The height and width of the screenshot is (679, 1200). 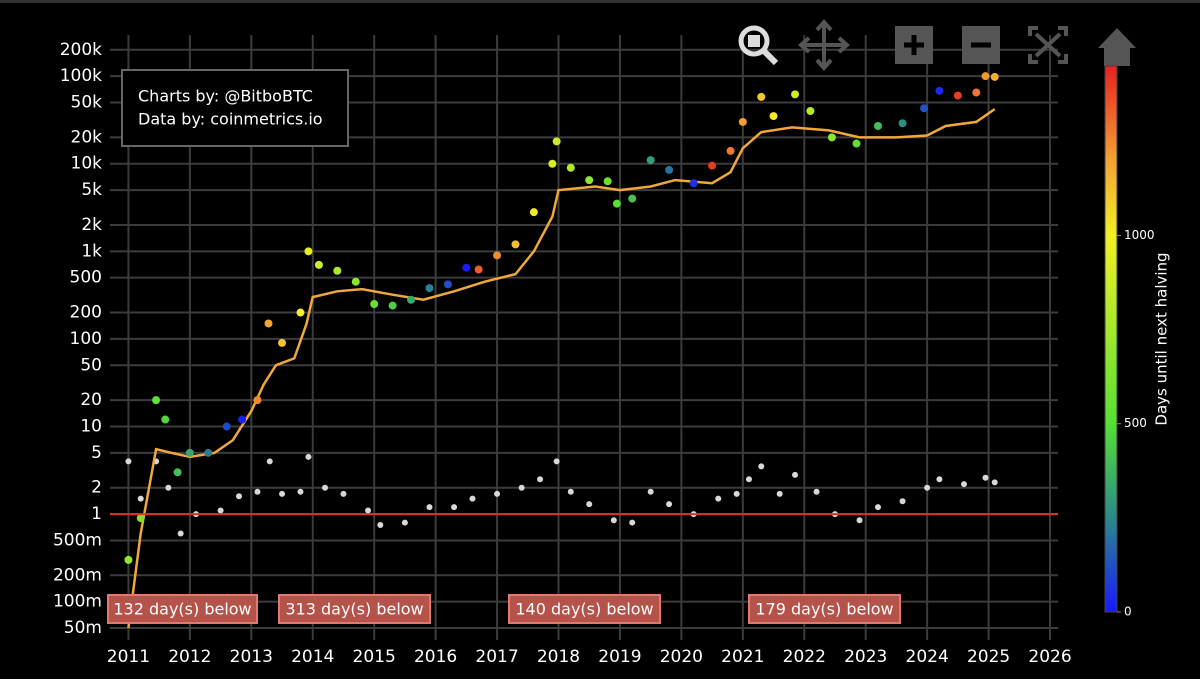 What do you see at coordinates (937, 45) in the screenshot?
I see `toolbar` at bounding box center [937, 45].